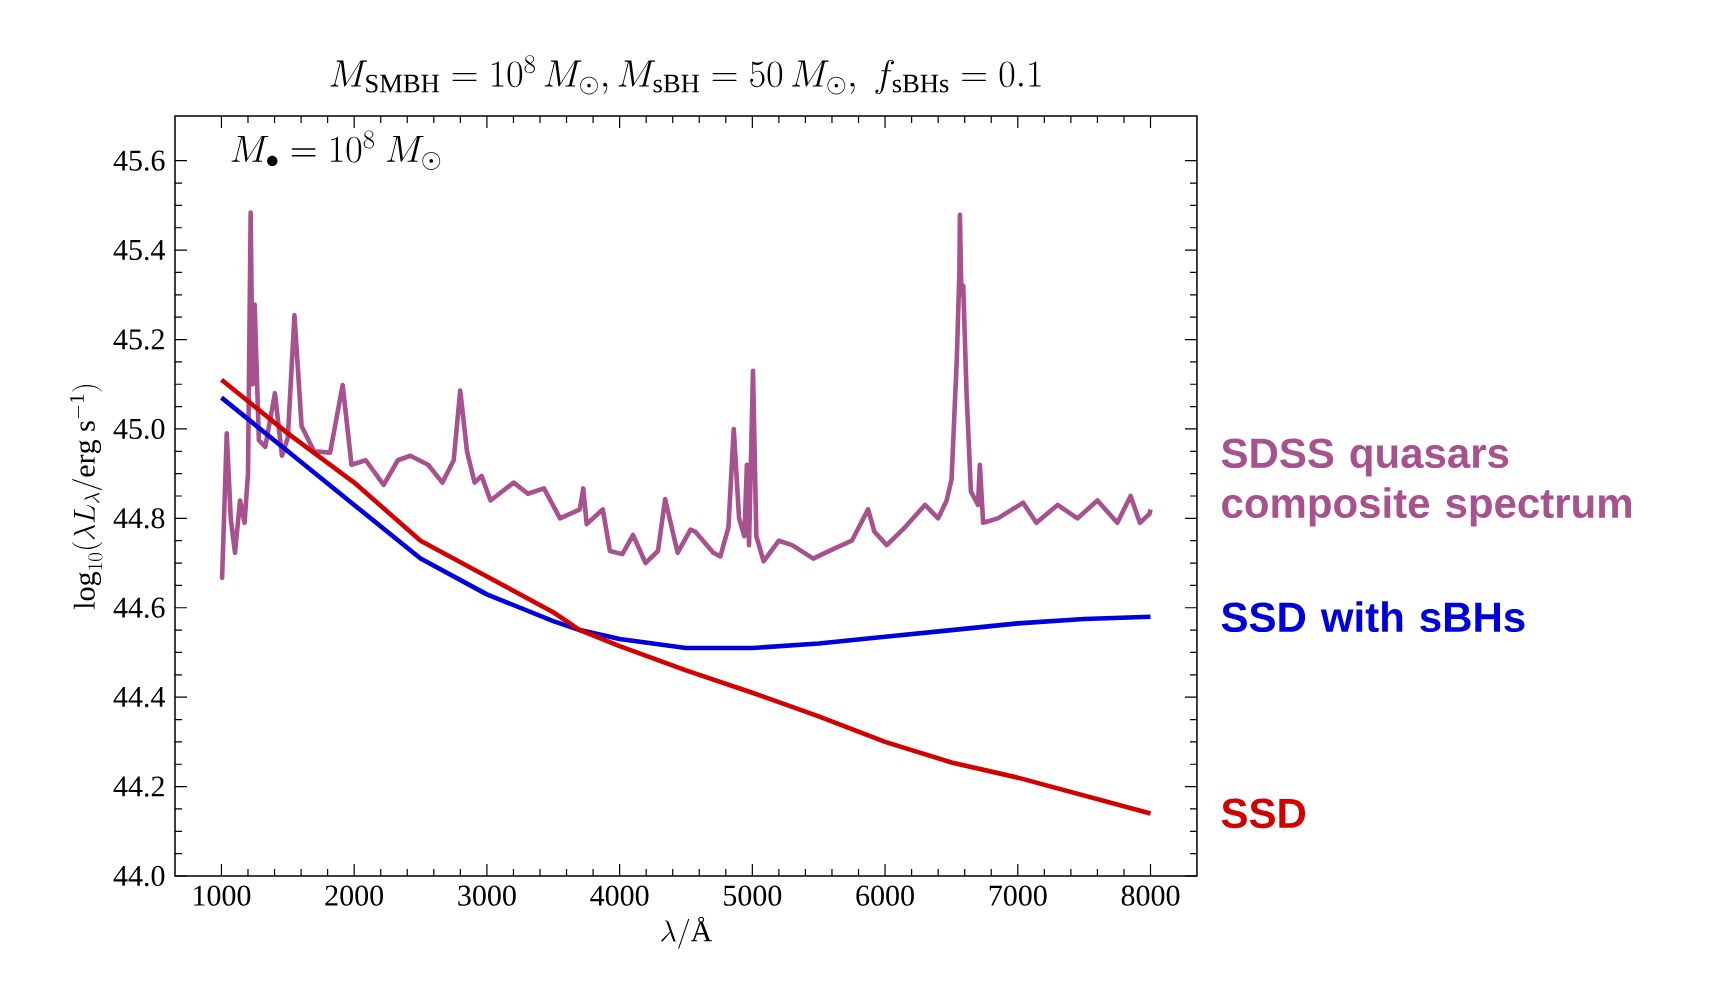 This screenshot has height=988, width=1716. I want to click on line-series, so click(686, 523).